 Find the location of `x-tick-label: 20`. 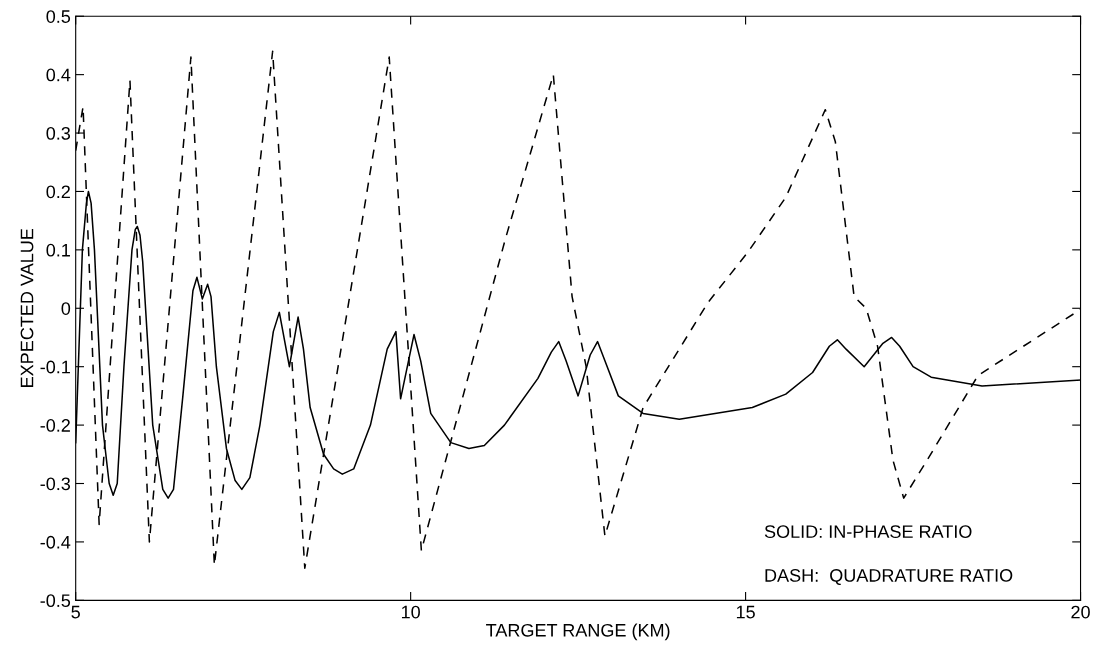

x-tick-label: 20 is located at coordinates (1080, 612).